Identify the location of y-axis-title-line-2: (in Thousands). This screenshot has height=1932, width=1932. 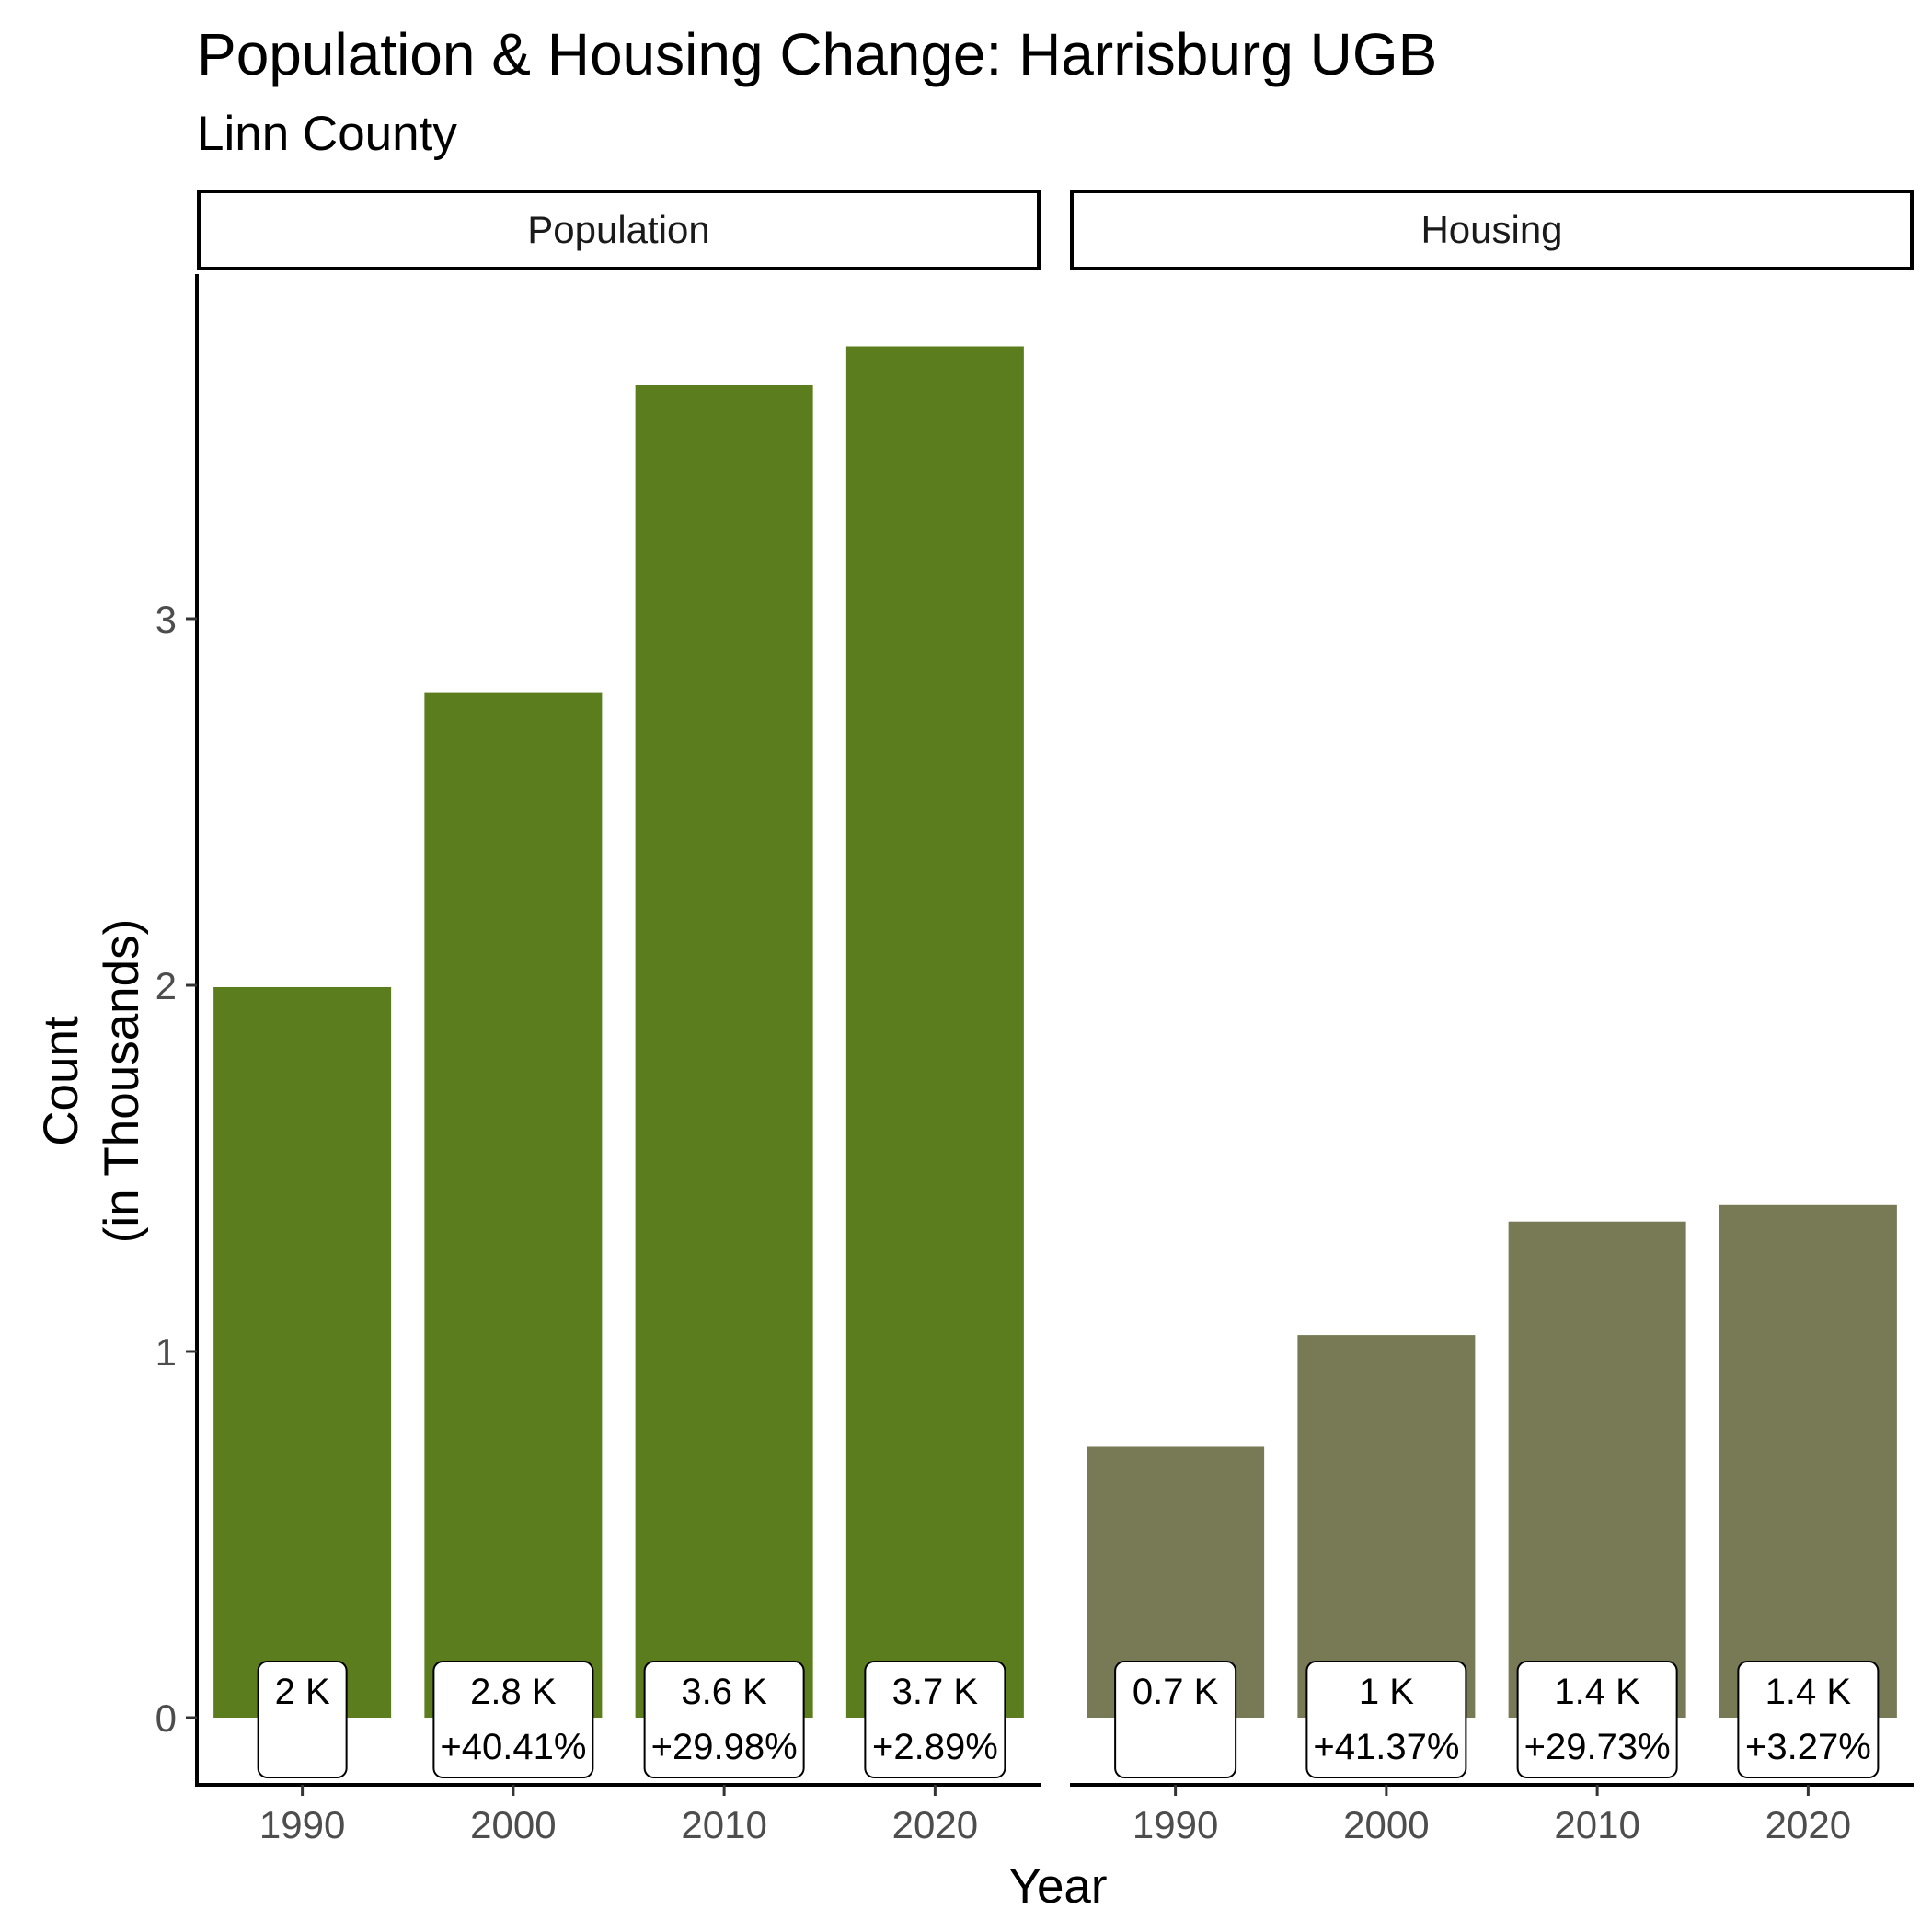
(122, 1081).